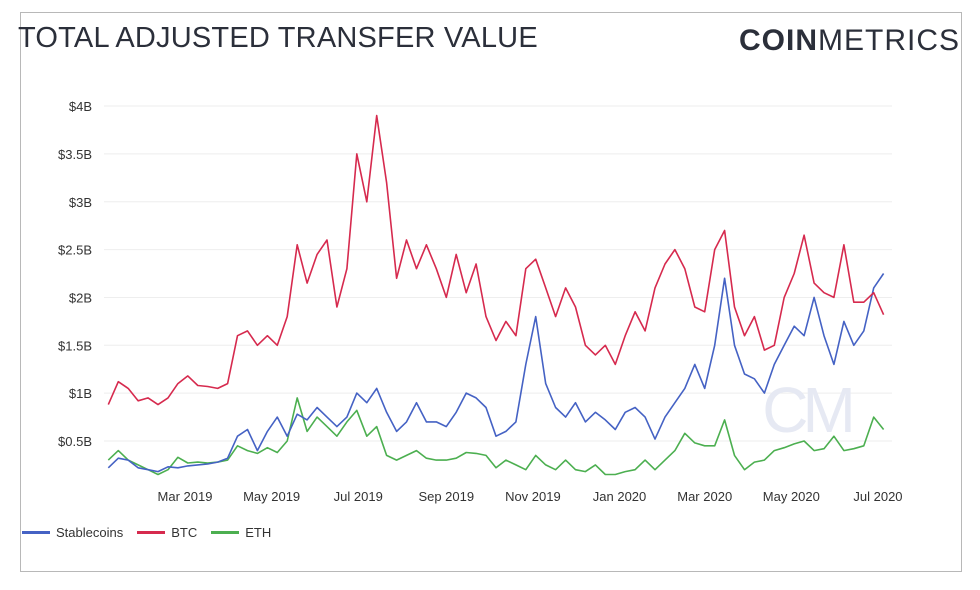 The width and height of the screenshot is (980, 590). What do you see at coordinates (620, 496) in the screenshot?
I see `x-tick-label: Jan 2020` at bounding box center [620, 496].